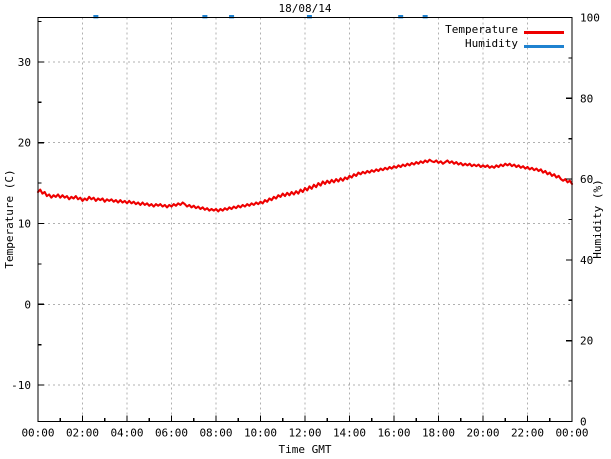  I want to click on x-tick-label: 06:00, so click(171, 433).